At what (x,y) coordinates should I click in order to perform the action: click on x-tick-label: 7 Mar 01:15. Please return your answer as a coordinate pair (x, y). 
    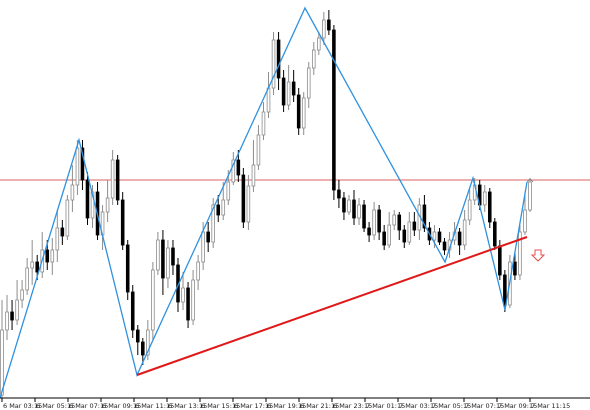
    Looking at the image, I should click on (385, 406).